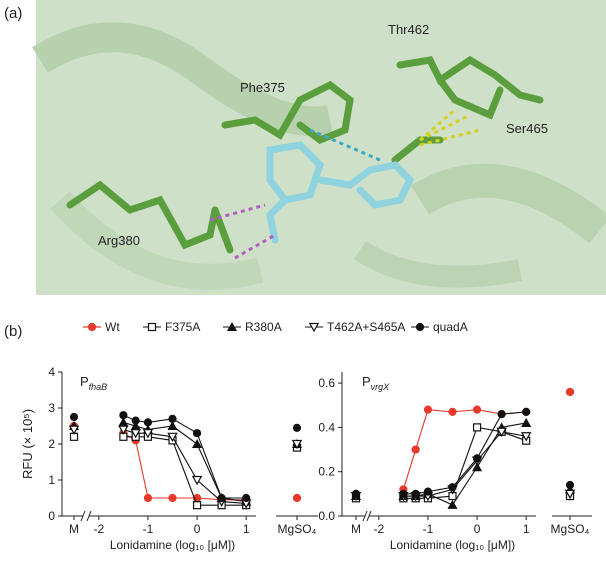 The image size is (606, 584). Describe the element at coordinates (27, 444) in the screenshot. I see `y-axis-label: RFU (× 10⁵)` at that location.